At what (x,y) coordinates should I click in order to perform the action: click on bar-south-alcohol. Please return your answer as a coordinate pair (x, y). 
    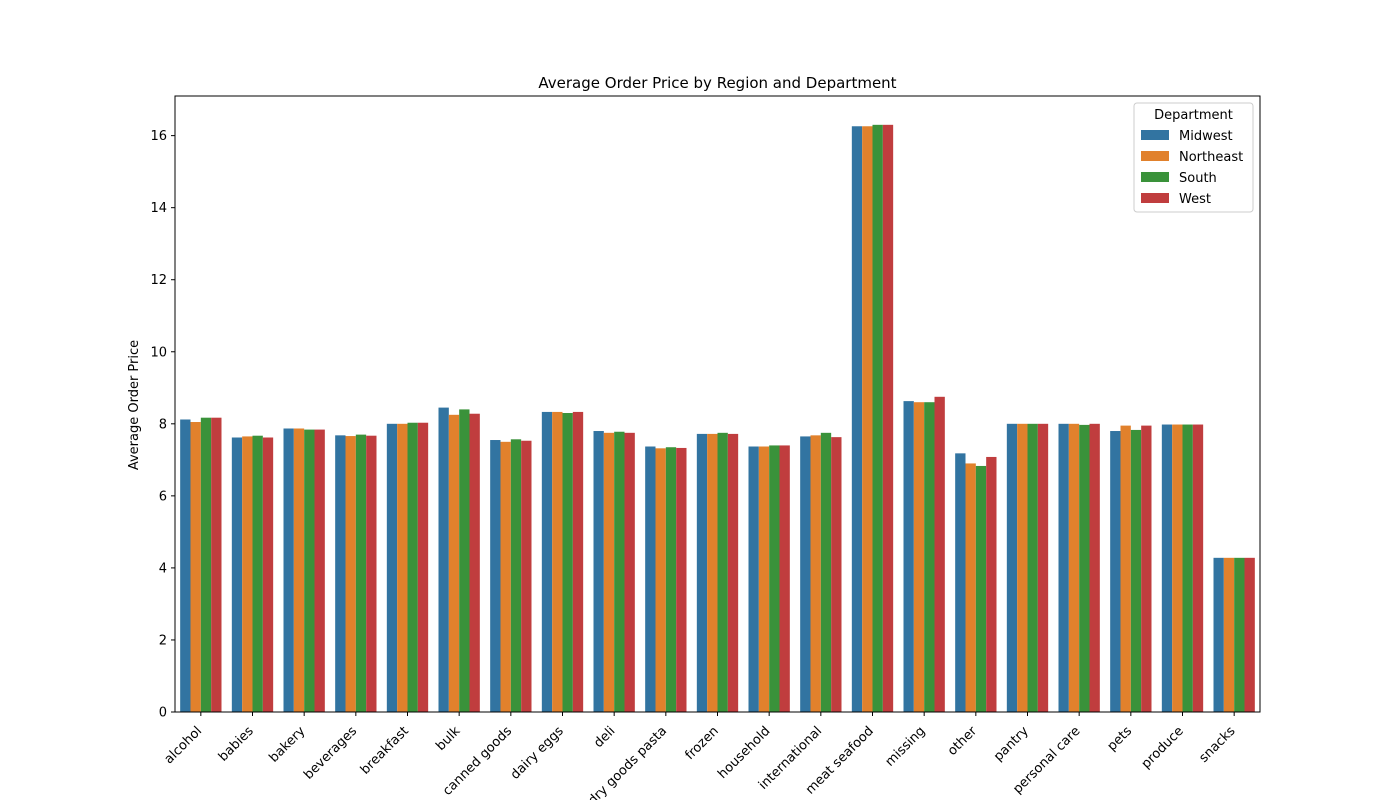
    Looking at the image, I should click on (206, 564).